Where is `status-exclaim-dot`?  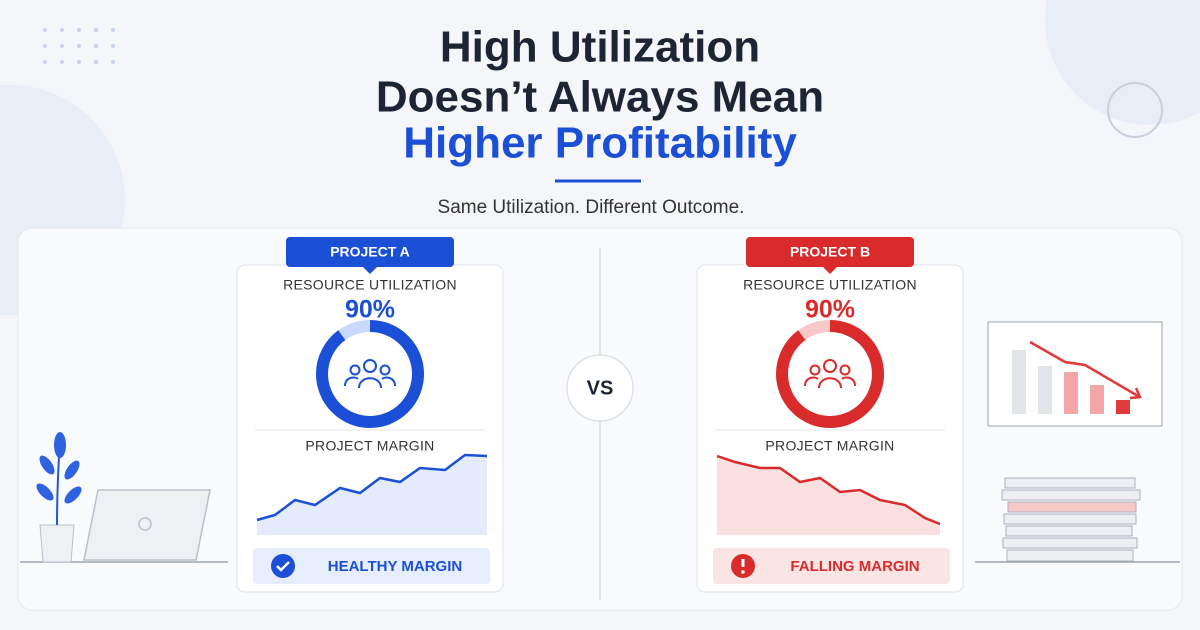 status-exclaim-dot is located at coordinates (743, 572).